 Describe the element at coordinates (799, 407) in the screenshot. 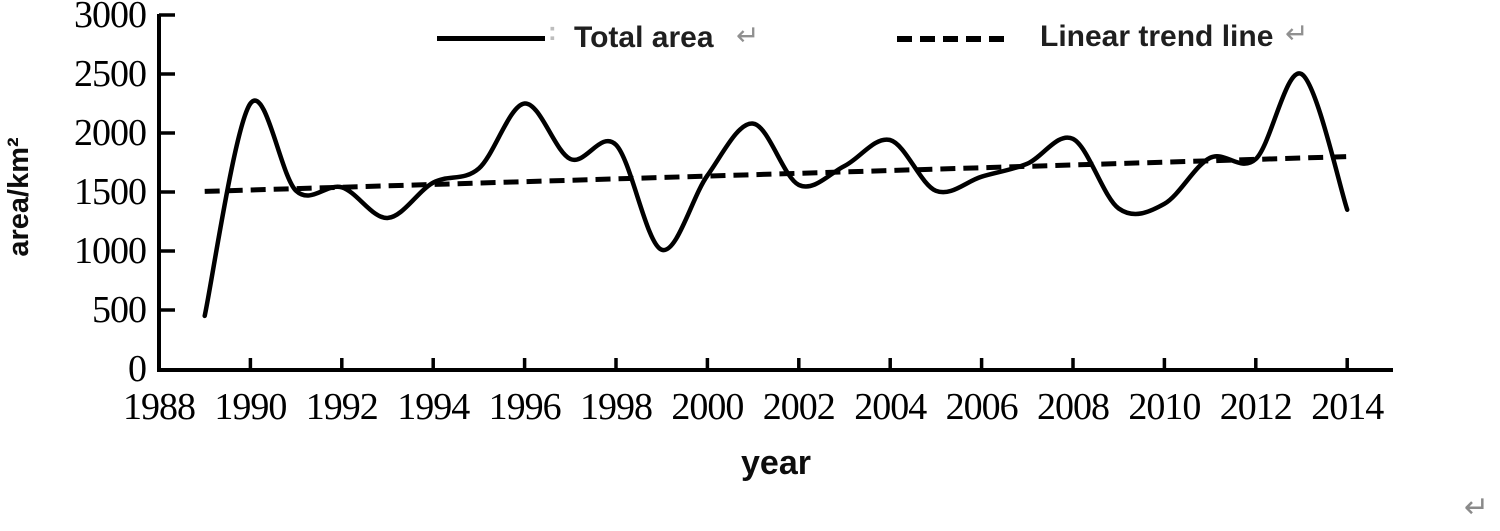

I see `x-tick-label: 2002` at that location.